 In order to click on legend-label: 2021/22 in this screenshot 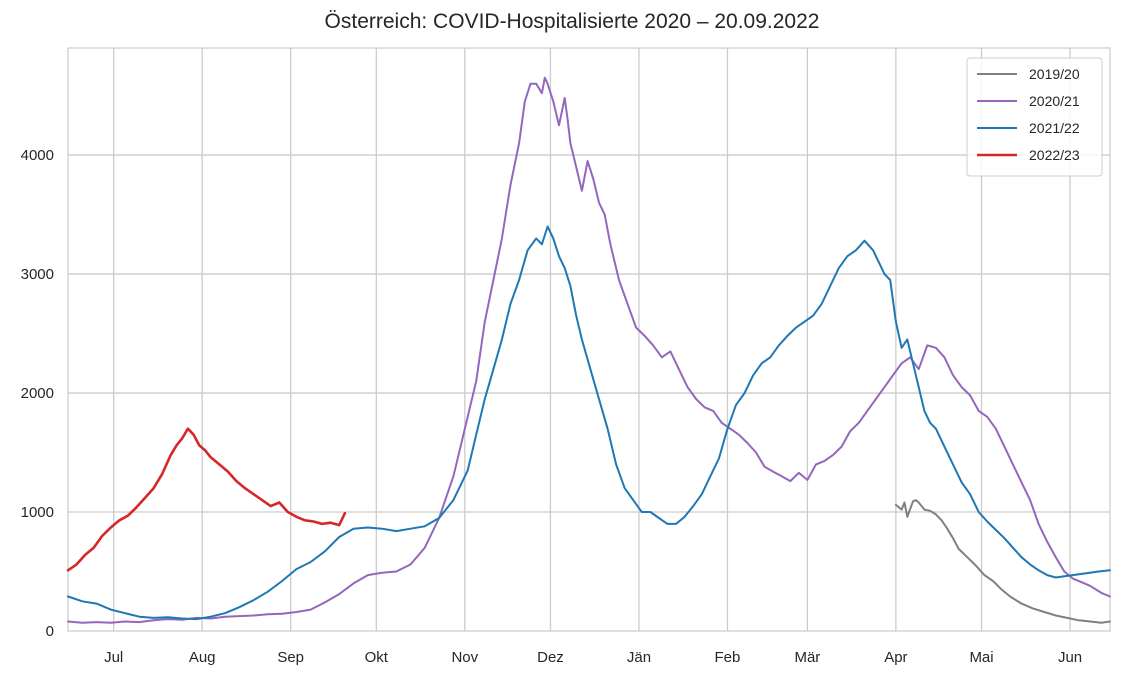, I will do `click(1054, 128)`.